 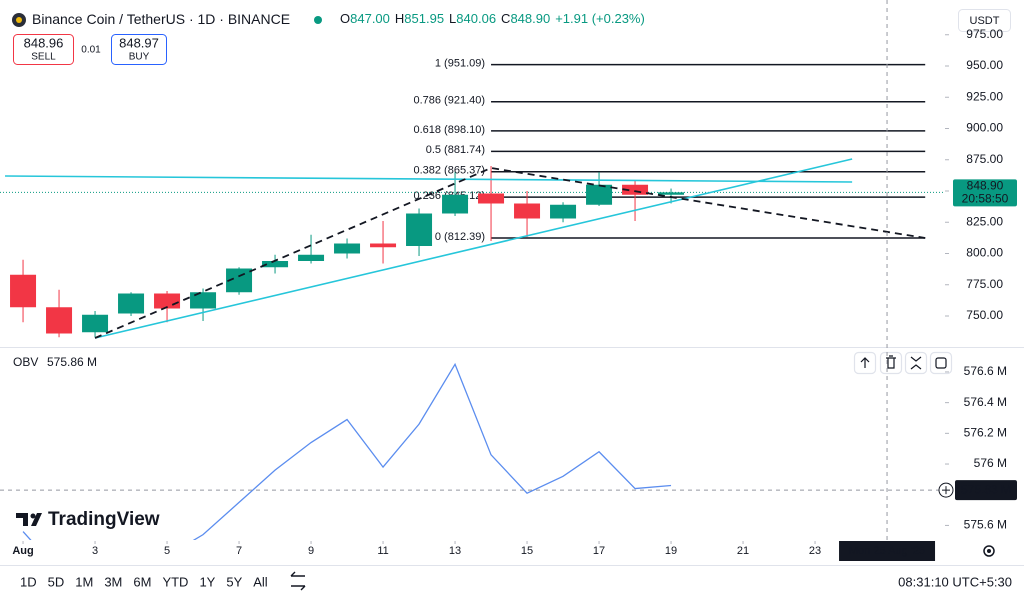 What do you see at coordinates (43, 57) in the screenshot?
I see `sell-label: SELL` at bounding box center [43, 57].